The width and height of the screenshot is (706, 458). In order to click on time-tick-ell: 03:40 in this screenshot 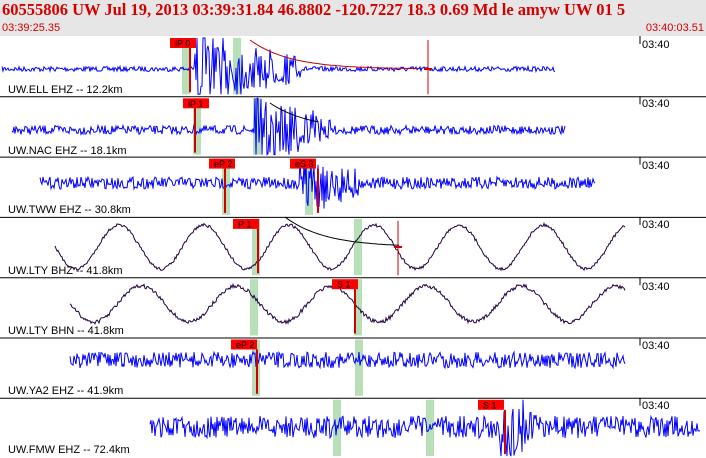, I will do `click(656, 45)`.